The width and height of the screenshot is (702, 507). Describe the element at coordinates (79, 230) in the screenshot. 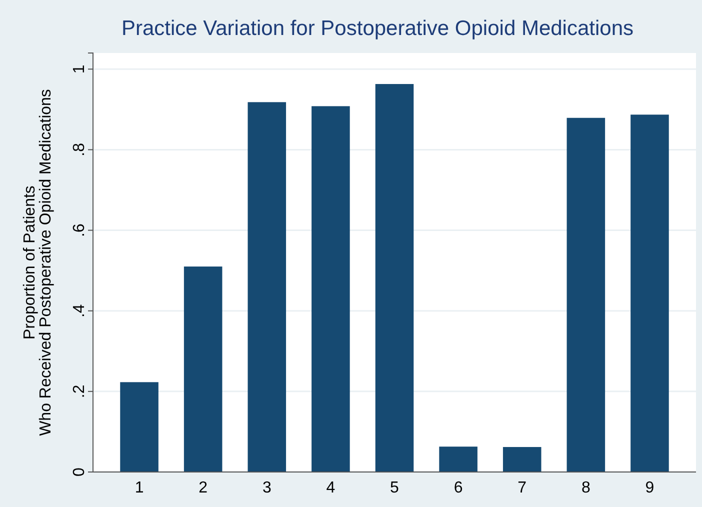

I see `y-tick-label: .6` at that location.